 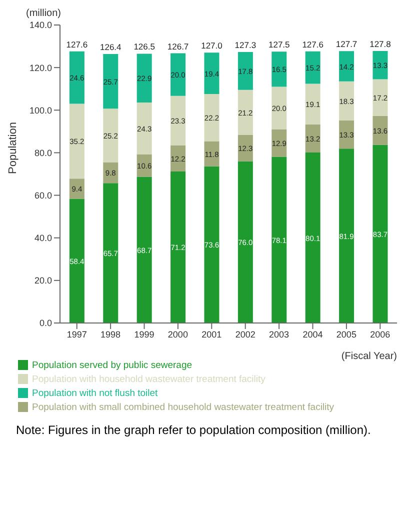 What do you see at coordinates (149, 379) in the screenshot?
I see `legend-label: Population with household wastewater treatment facility` at bounding box center [149, 379].